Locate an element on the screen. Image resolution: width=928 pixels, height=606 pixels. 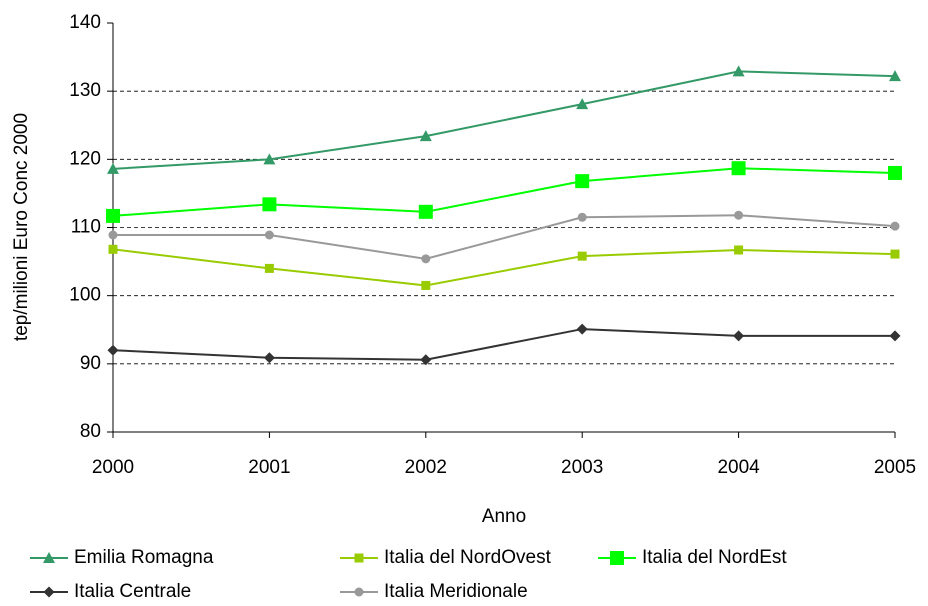
y-tick-label: 140 is located at coordinates (85, 22).